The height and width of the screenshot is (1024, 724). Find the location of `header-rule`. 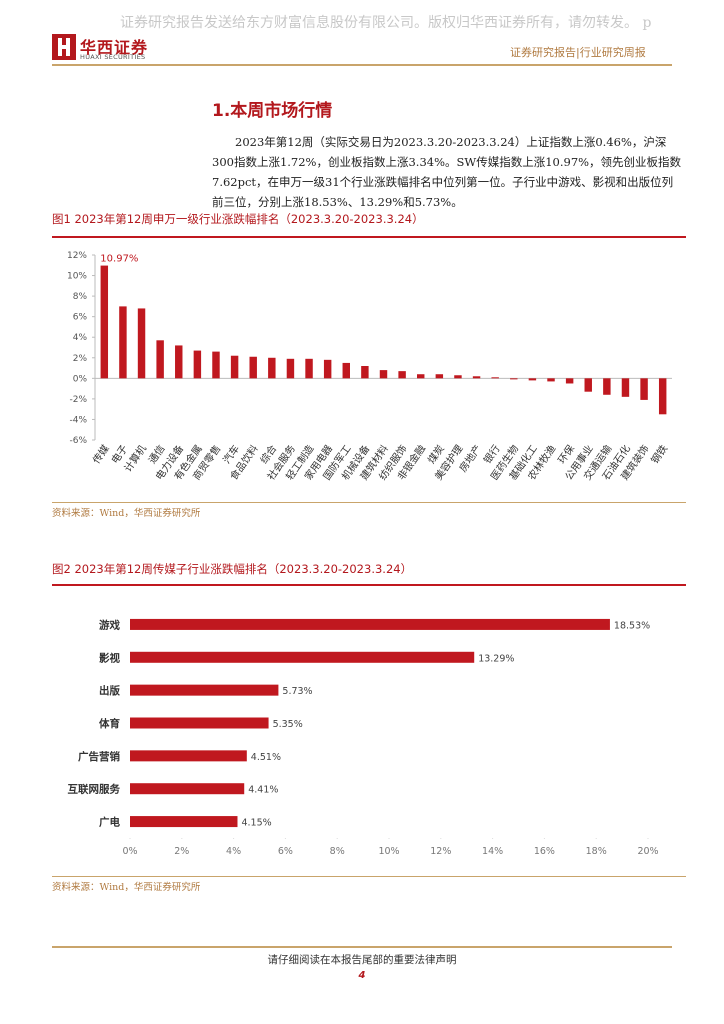

header-rule is located at coordinates (362, 65).